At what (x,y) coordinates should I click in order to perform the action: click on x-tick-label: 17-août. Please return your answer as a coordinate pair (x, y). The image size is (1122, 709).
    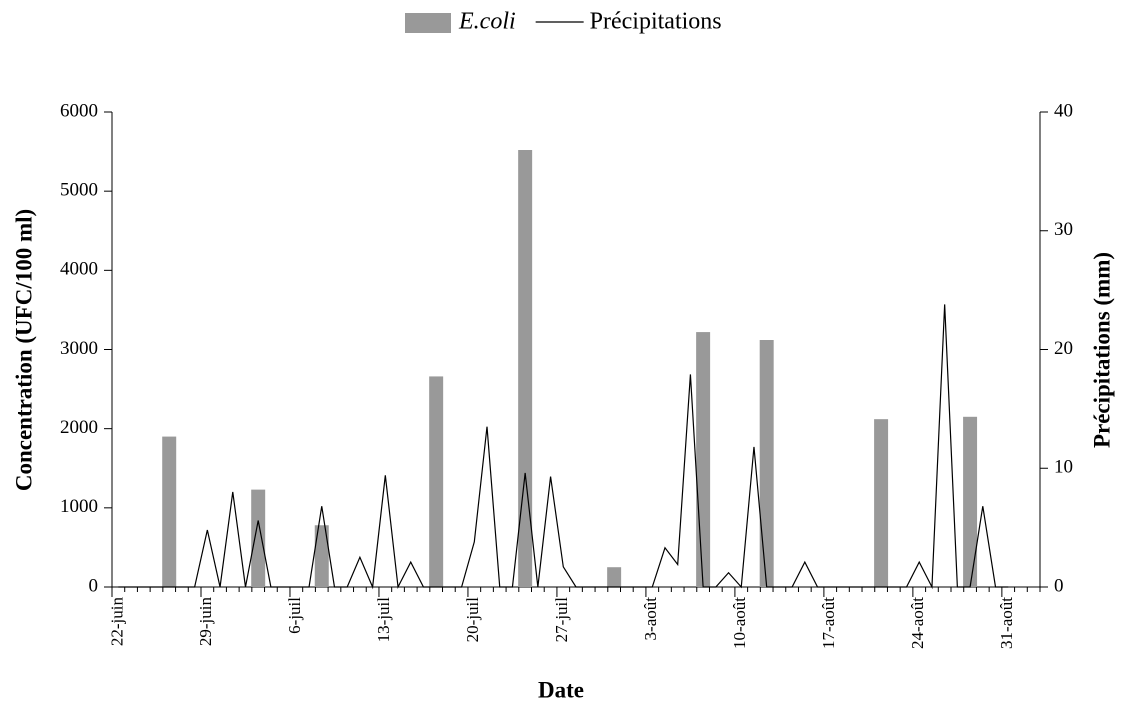
    Looking at the image, I should click on (828, 623).